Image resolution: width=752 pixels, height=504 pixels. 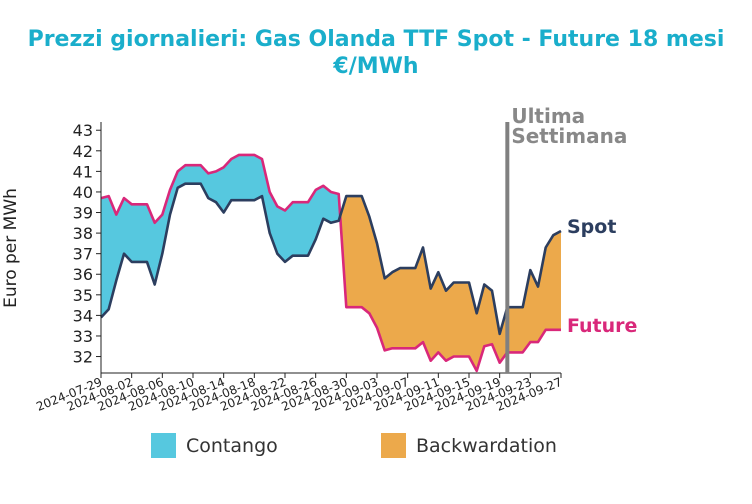 I want to click on y-tick-label: 34, so click(x=83, y=315).